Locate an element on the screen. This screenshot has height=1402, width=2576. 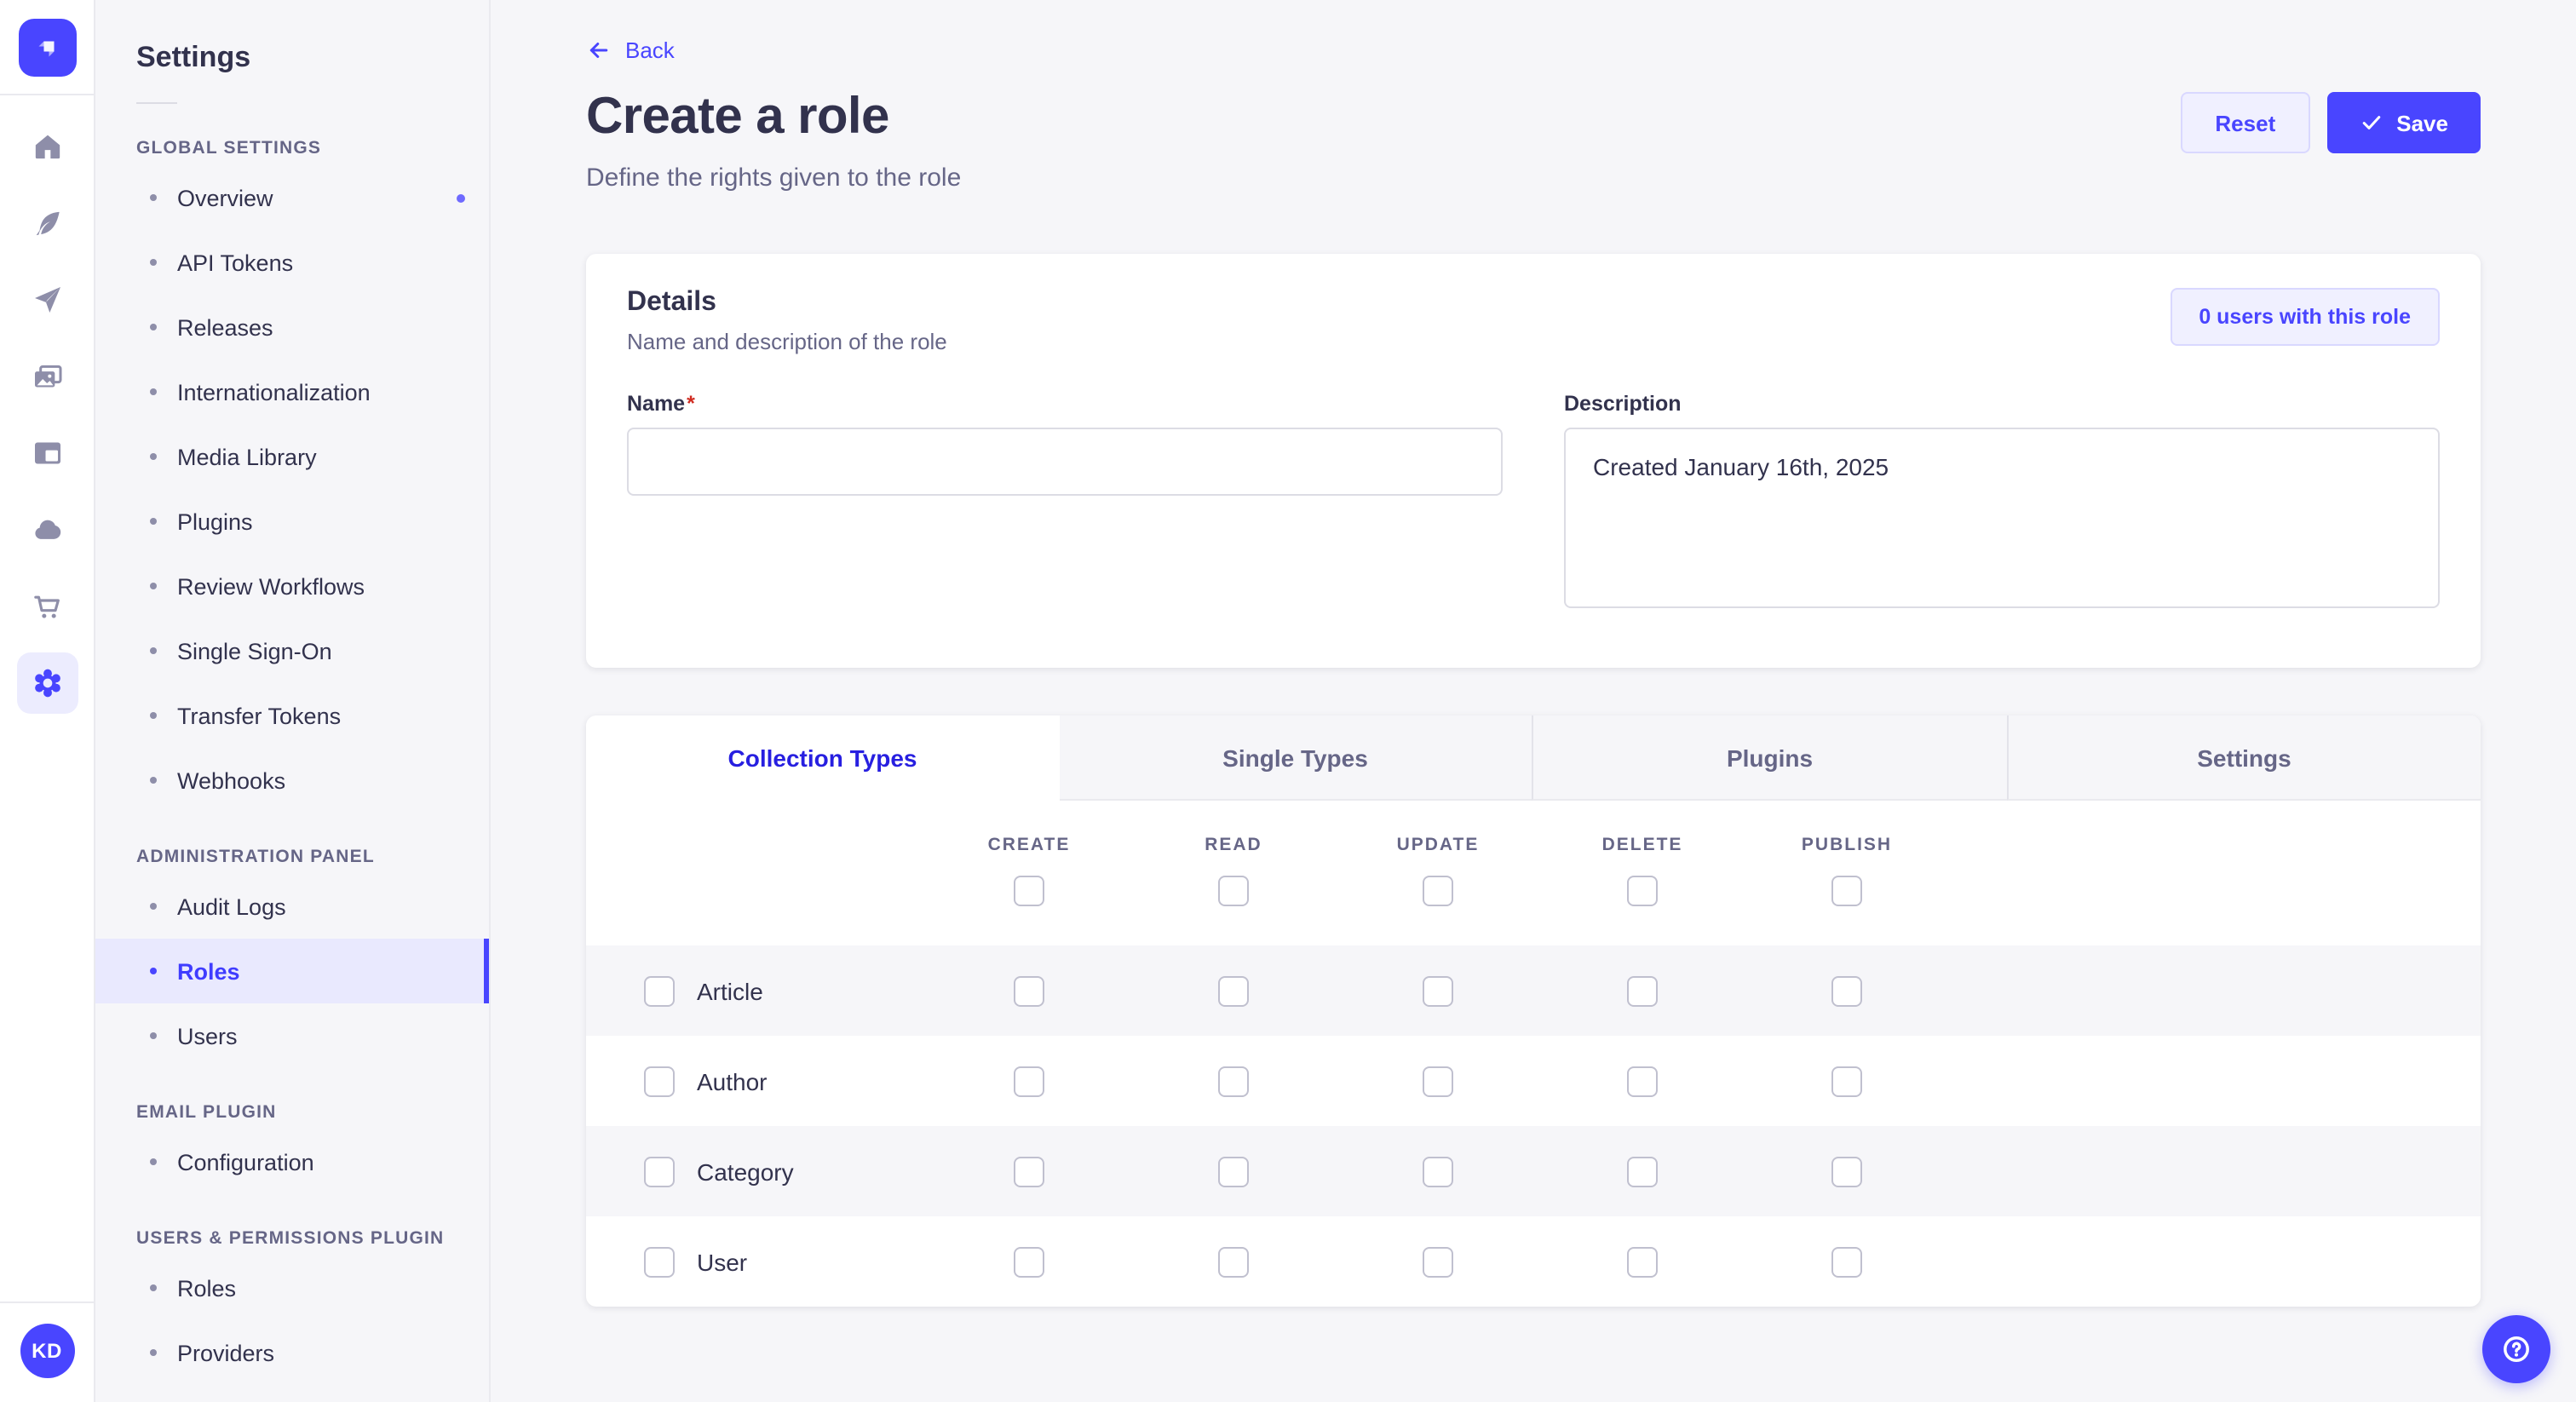
tab-label: Settings is located at coordinates (2244, 757).